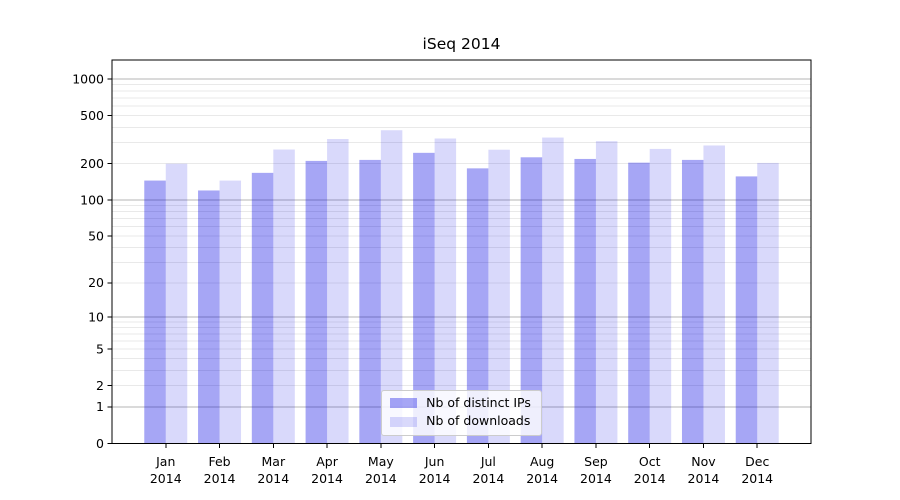  What do you see at coordinates (100, 385) in the screenshot?
I see `y-tick-label-2: 2` at bounding box center [100, 385].